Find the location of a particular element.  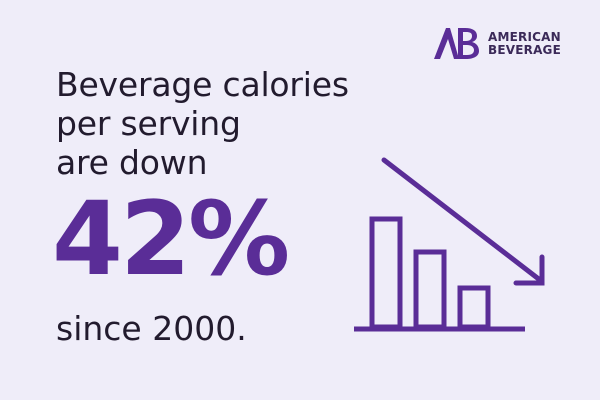

headline-line-3: are down is located at coordinates (132, 162).